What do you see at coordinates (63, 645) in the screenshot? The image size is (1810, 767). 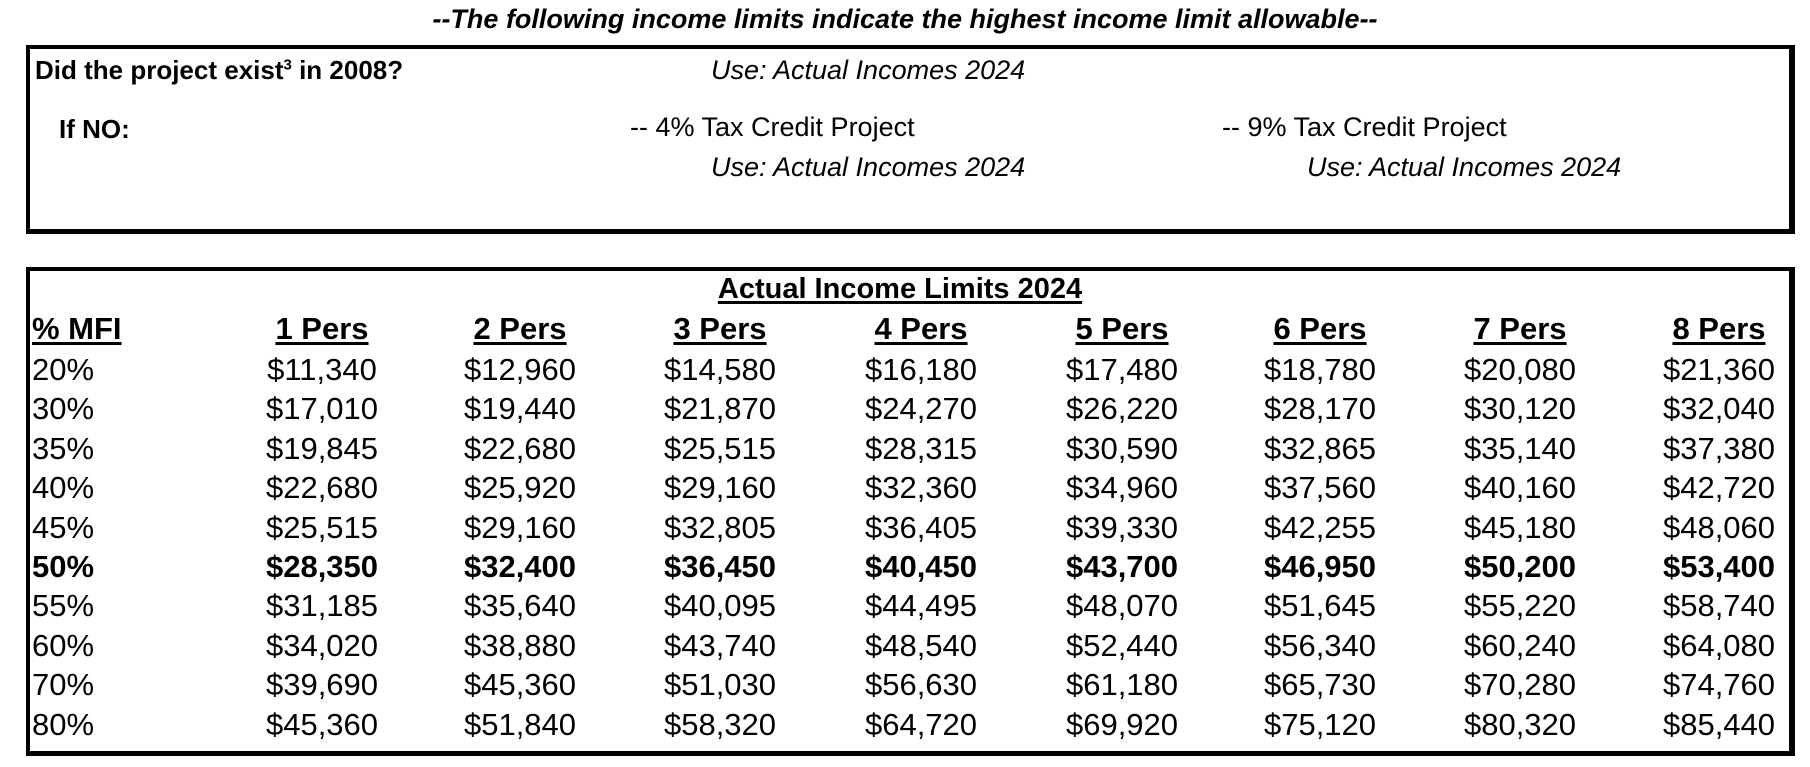 I see `row-label-mfi: 60%` at bounding box center [63, 645].